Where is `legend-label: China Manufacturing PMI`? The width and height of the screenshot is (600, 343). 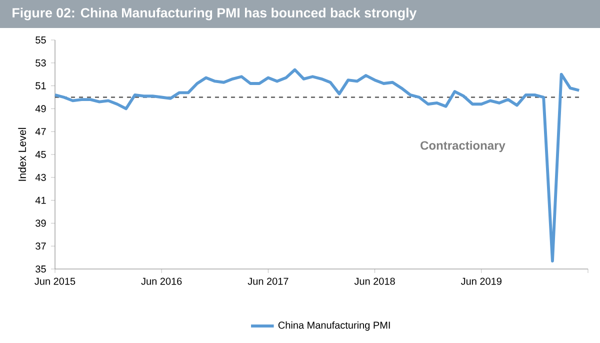
legend-label: China Manufacturing PMI is located at coordinates (334, 326).